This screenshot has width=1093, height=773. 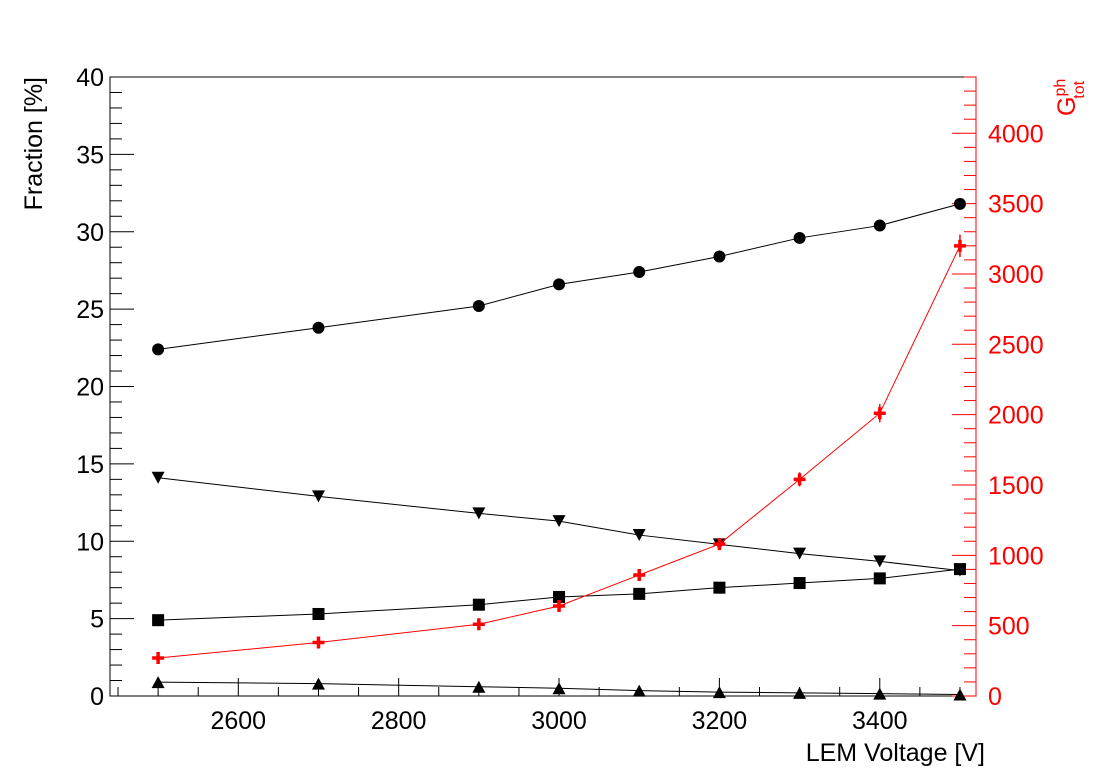 I want to click on y-tick-label: 35, so click(x=90, y=155).